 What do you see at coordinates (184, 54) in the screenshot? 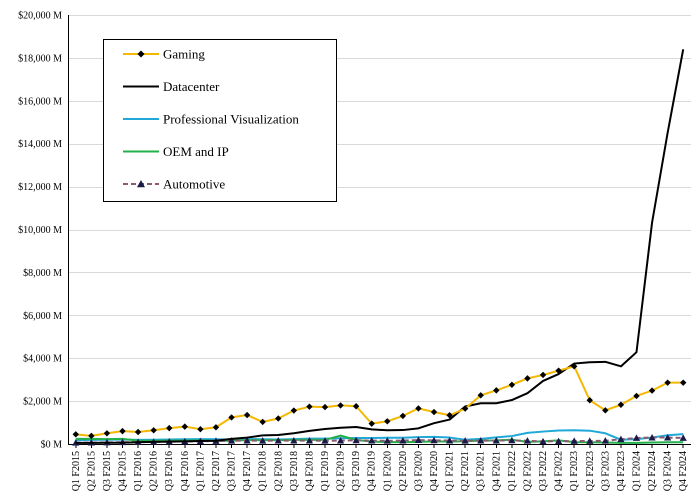
I see `legend-label-gaming: Gaming` at bounding box center [184, 54].